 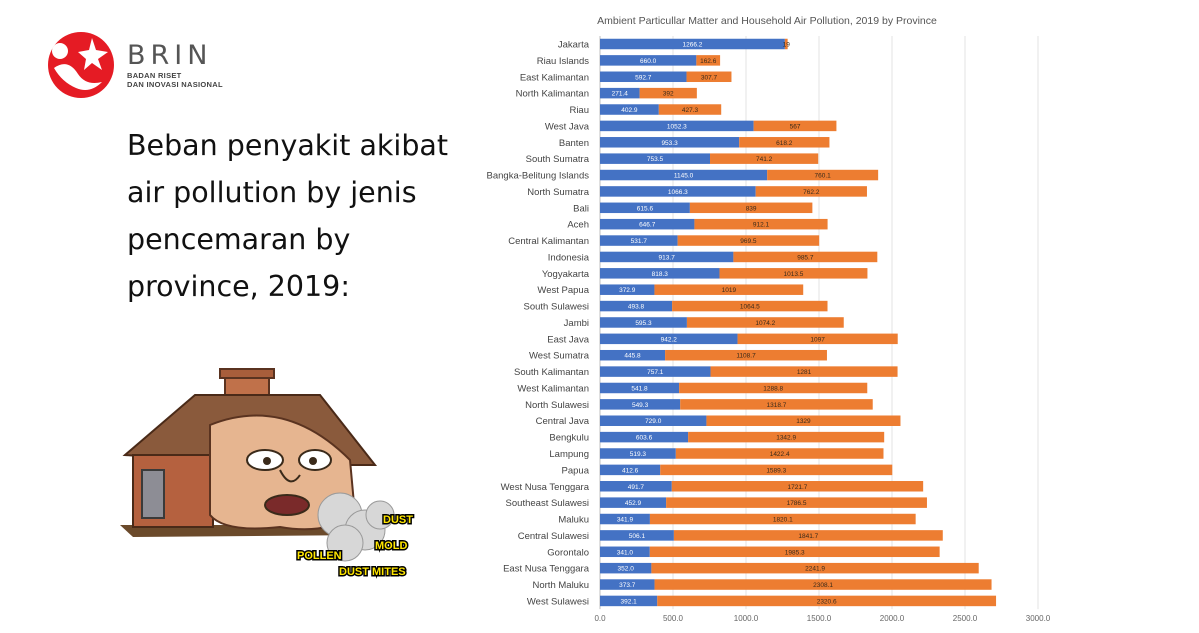 I want to click on x-tick-label: 1500.0, so click(x=819, y=618).